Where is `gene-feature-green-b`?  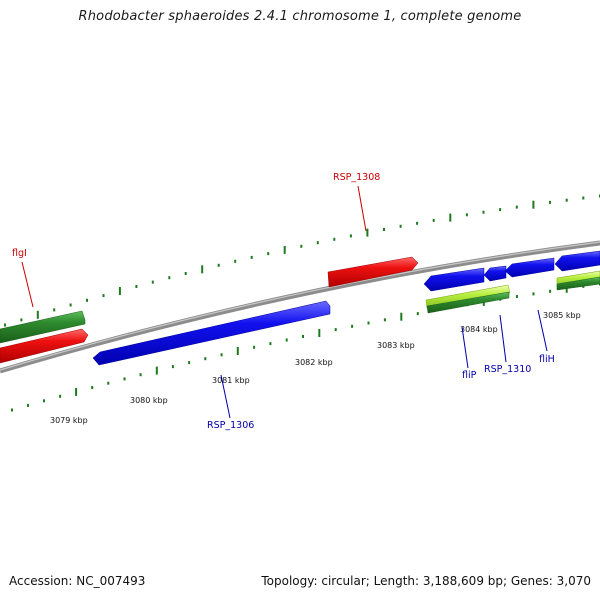 gene-feature-green-b is located at coordinates (578, 283).